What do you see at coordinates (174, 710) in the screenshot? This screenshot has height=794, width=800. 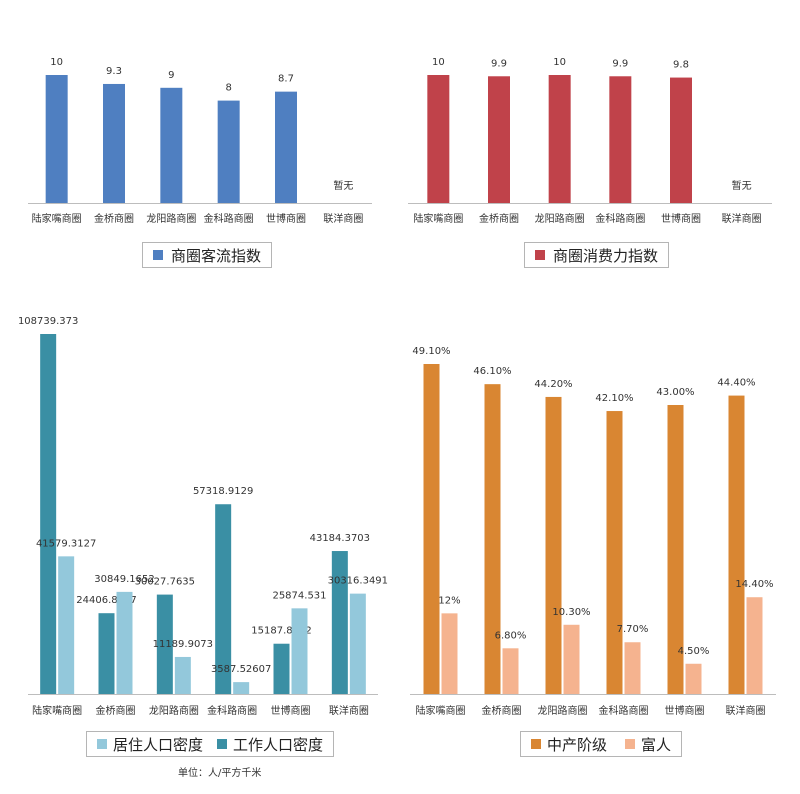 I see `chart-3-tick-label: 龙阳路商圈` at bounding box center [174, 710].